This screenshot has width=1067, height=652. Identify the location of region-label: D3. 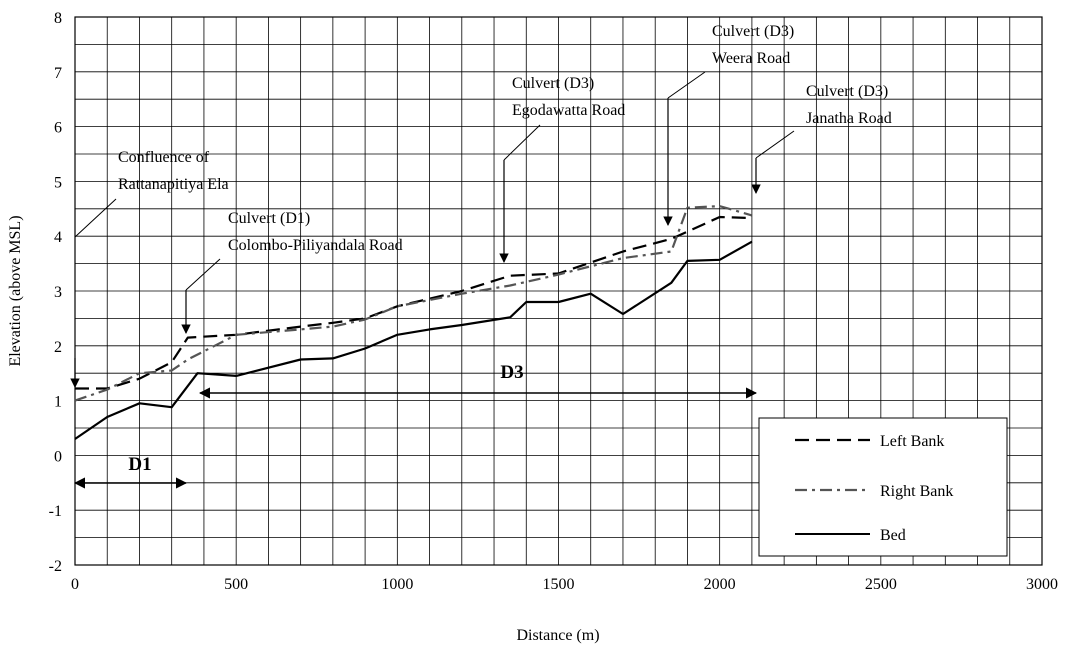
(511, 372).